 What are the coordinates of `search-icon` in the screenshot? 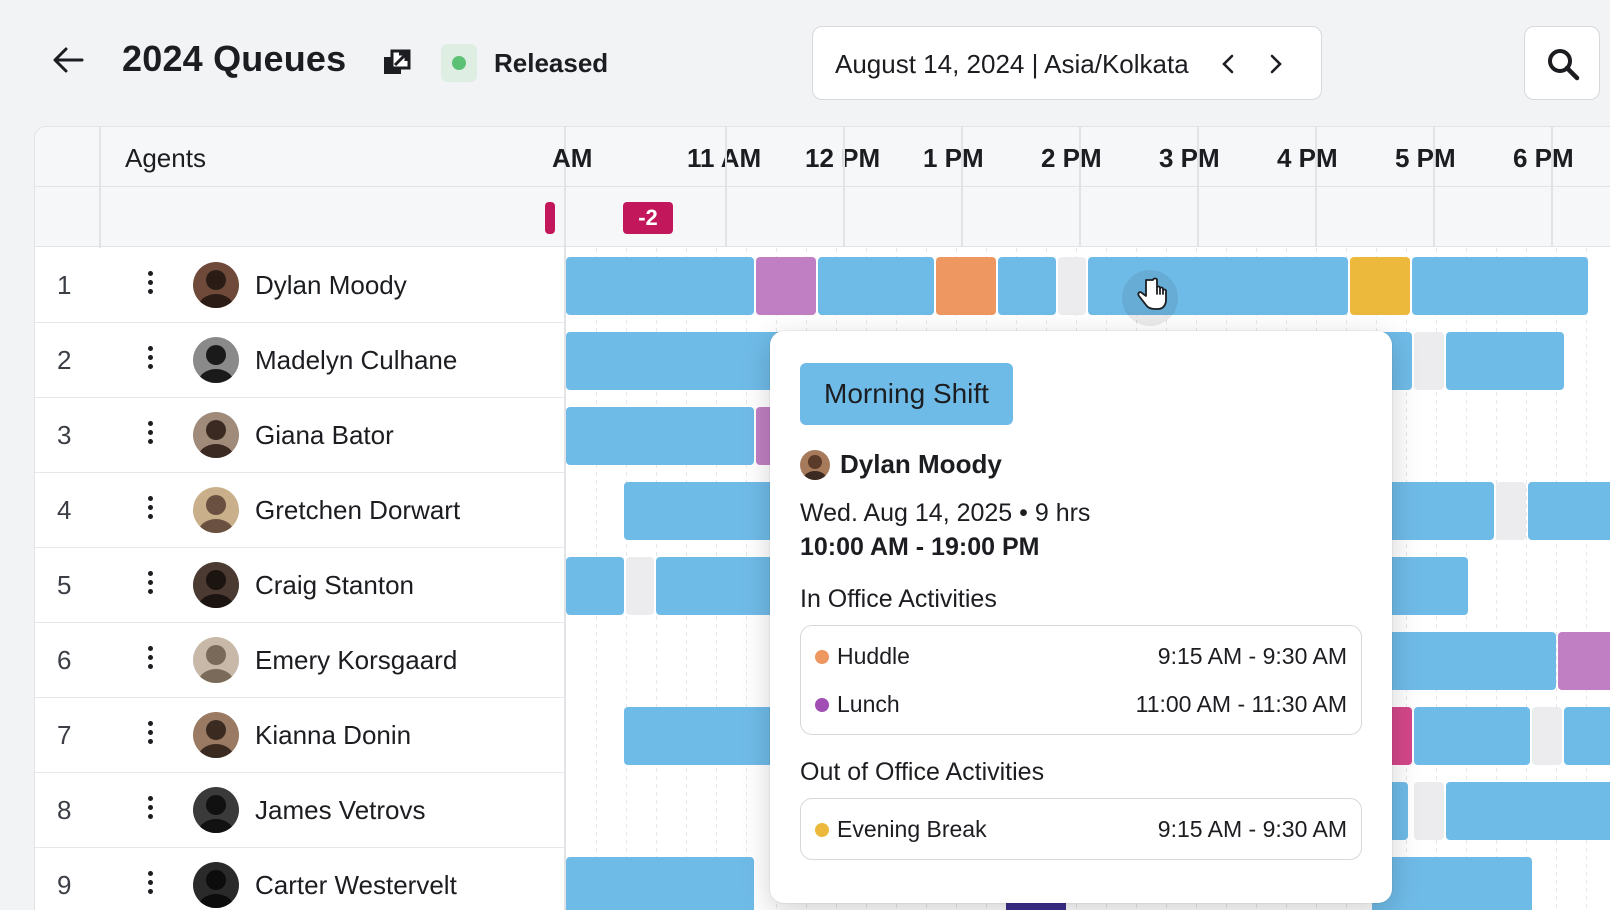 It's located at (1564, 65).